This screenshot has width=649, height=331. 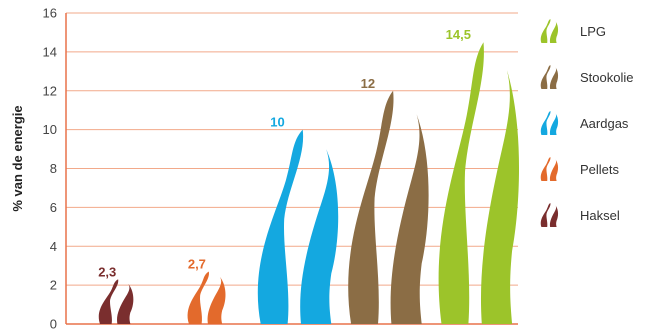 I want to click on flame-bar-pellets, so click(x=206, y=297).